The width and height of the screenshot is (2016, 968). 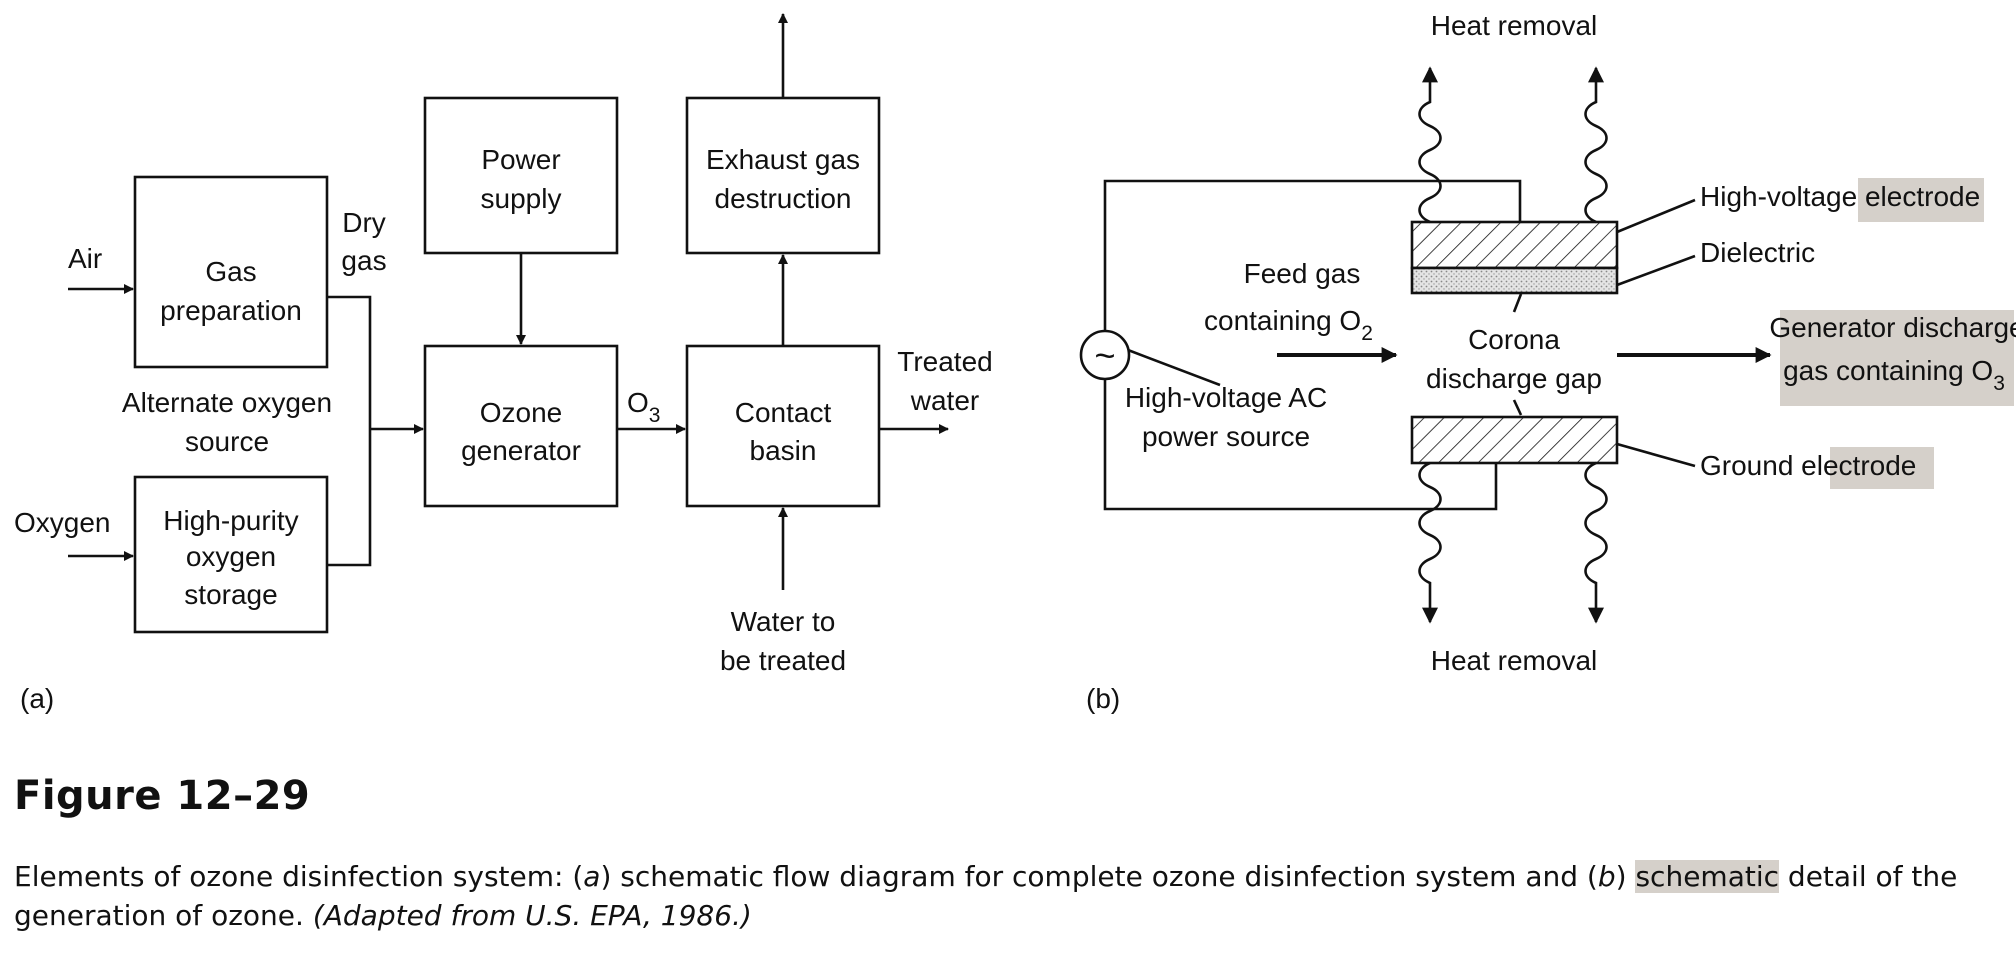 What do you see at coordinates (1517, 407) in the screenshot?
I see `corona-leader-bottom` at bounding box center [1517, 407].